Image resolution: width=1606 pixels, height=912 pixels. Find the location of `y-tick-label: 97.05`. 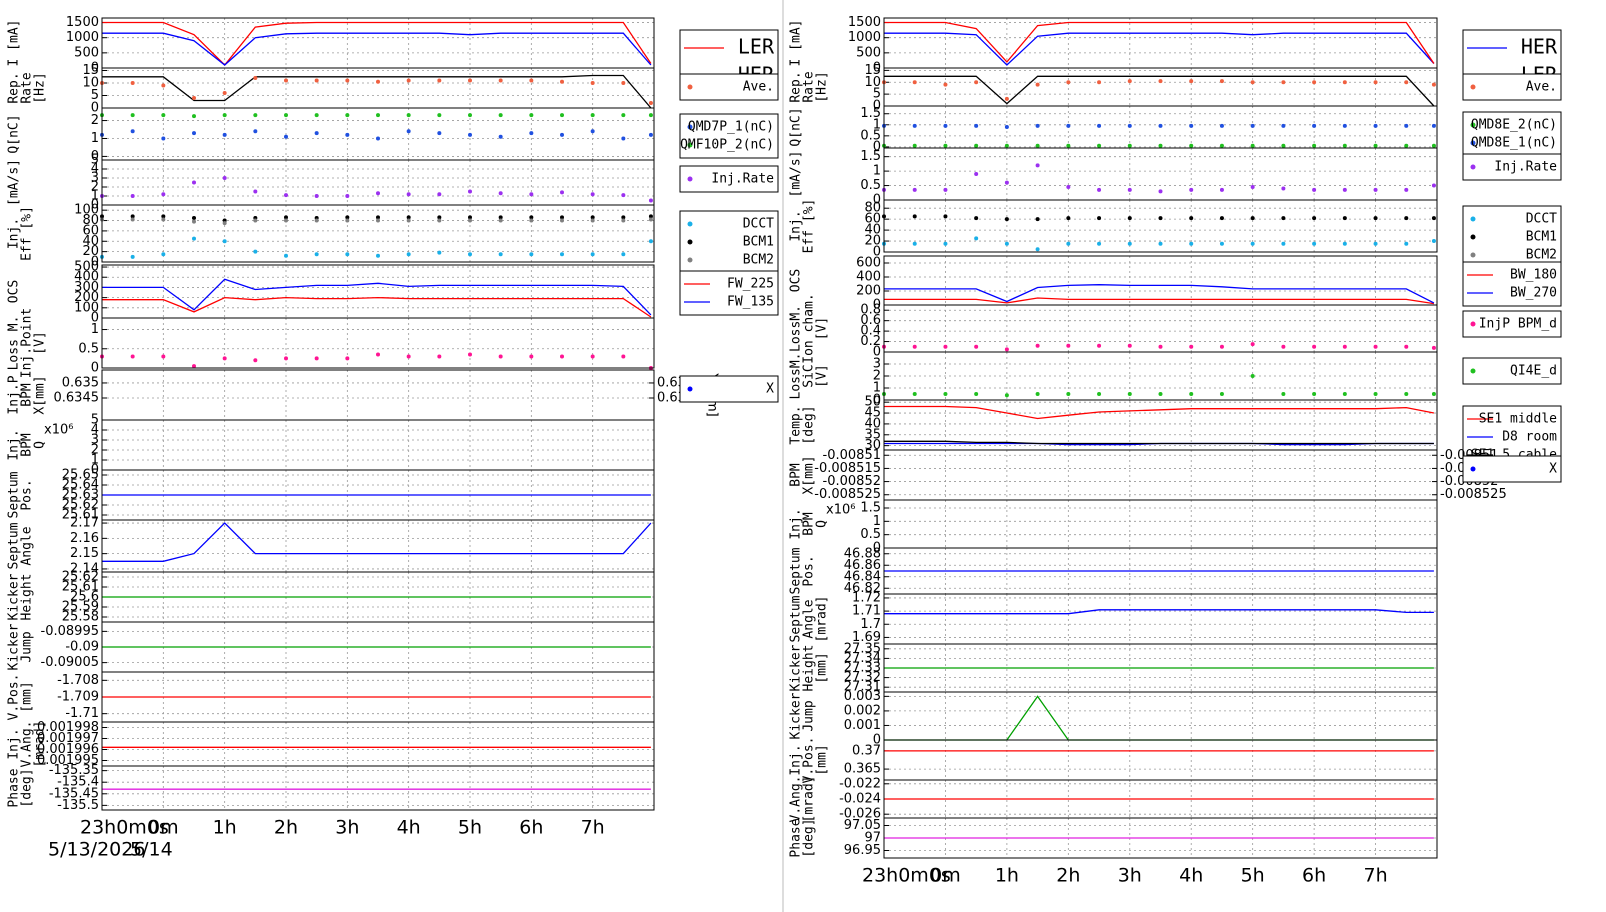

y-tick-label: 97.05 is located at coordinates (862, 825).